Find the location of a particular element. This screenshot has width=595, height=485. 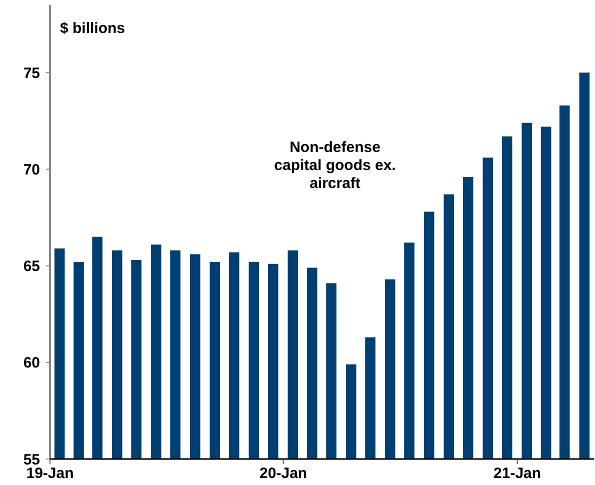

x-tick-label: 21-Jan is located at coordinates (518, 473).